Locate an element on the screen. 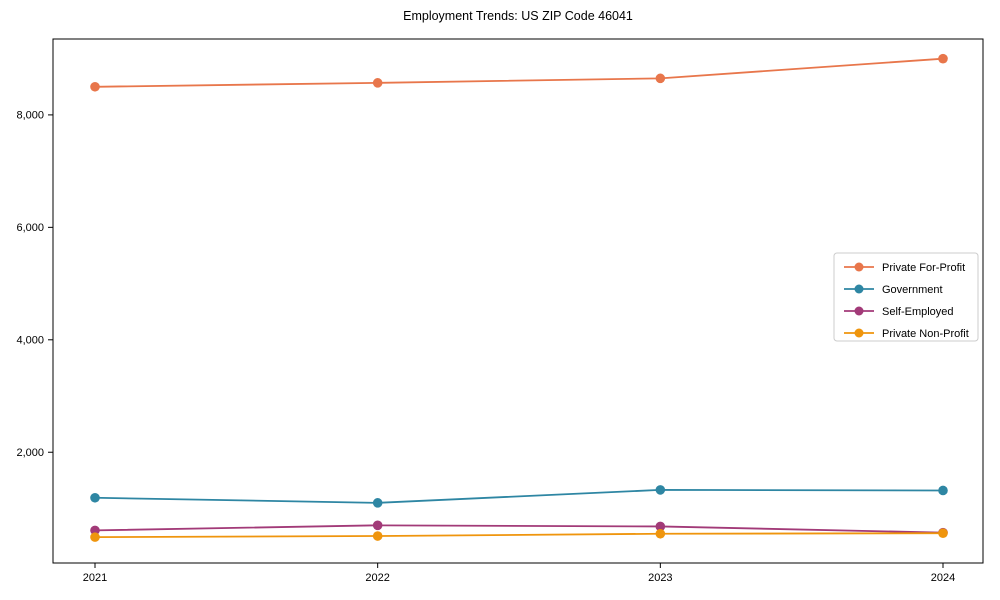 The image size is (1000, 600). y-tick-label: 6,000 is located at coordinates (30, 228).